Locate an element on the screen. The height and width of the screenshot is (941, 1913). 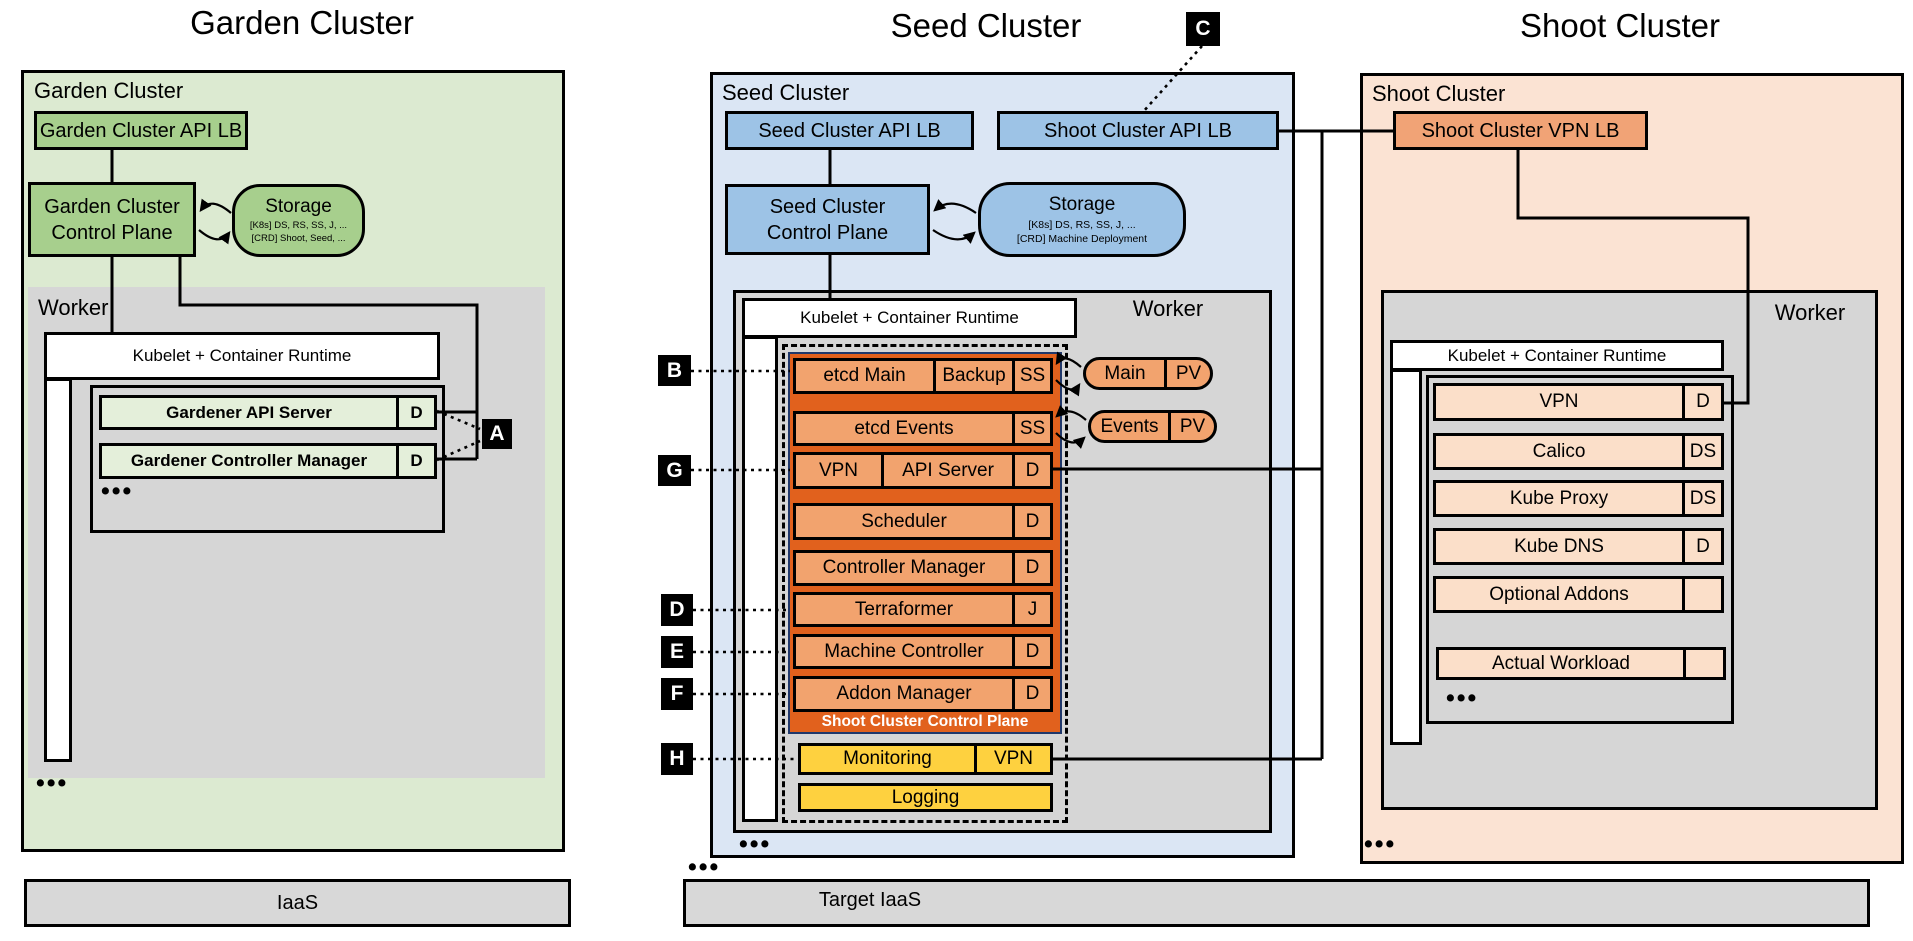
seed-cluster-title: Seed Cluster is located at coordinates (986, 25).